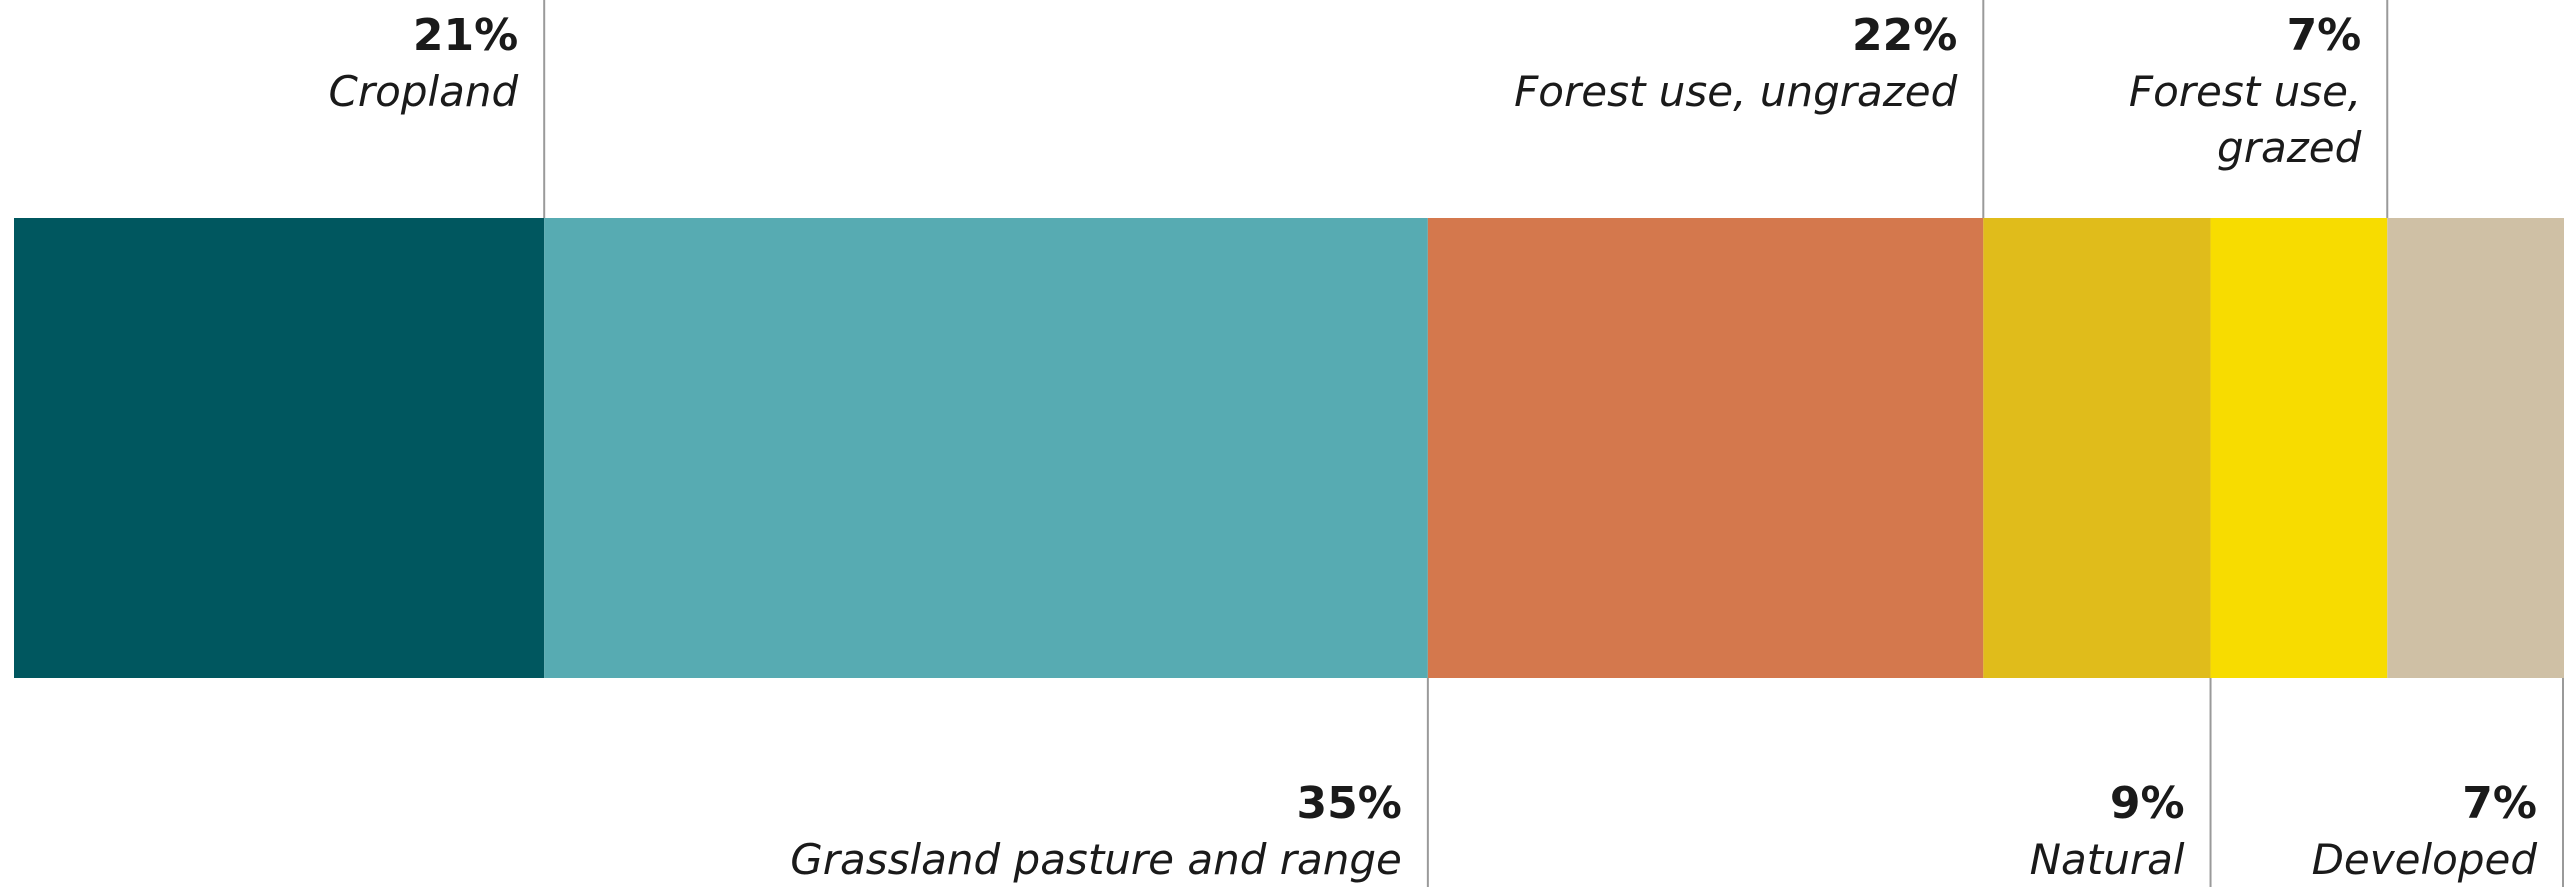 Image resolution: width=2572 pixels, height=887 pixels. What do you see at coordinates (1096, 859) in the screenshot?
I see `segment-category-label-1-0: Grassland pasture and range` at bounding box center [1096, 859].